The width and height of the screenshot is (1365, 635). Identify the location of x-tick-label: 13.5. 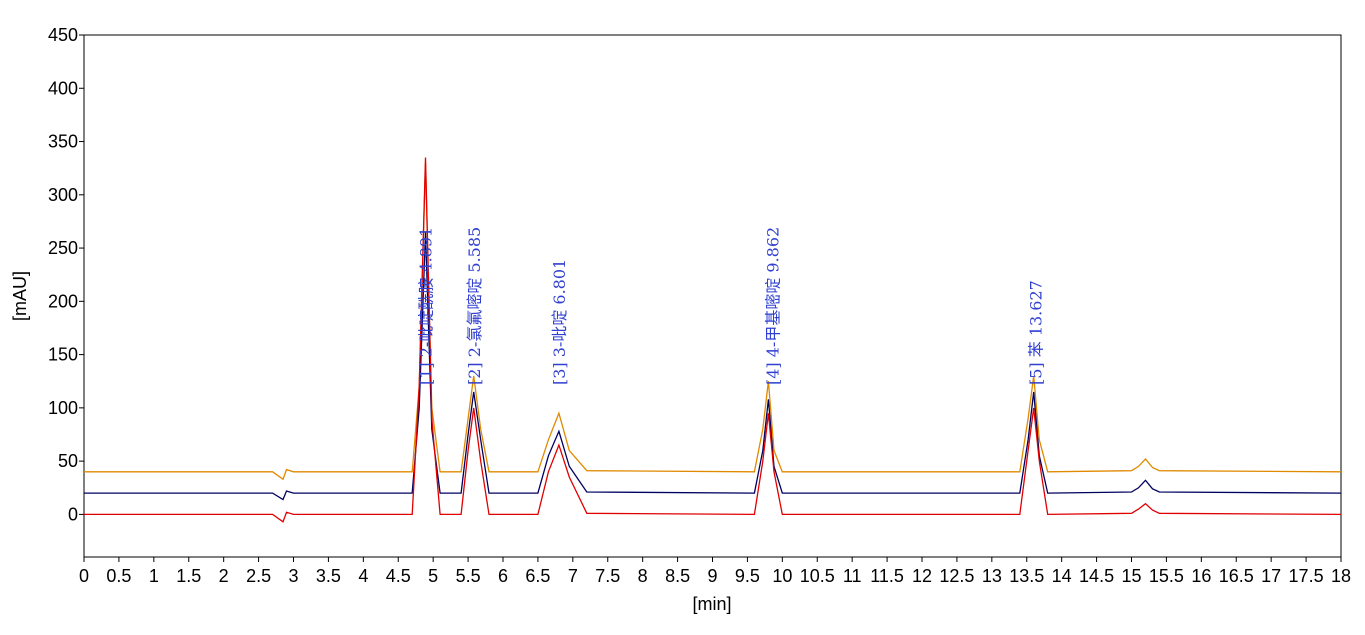
(1026, 576).